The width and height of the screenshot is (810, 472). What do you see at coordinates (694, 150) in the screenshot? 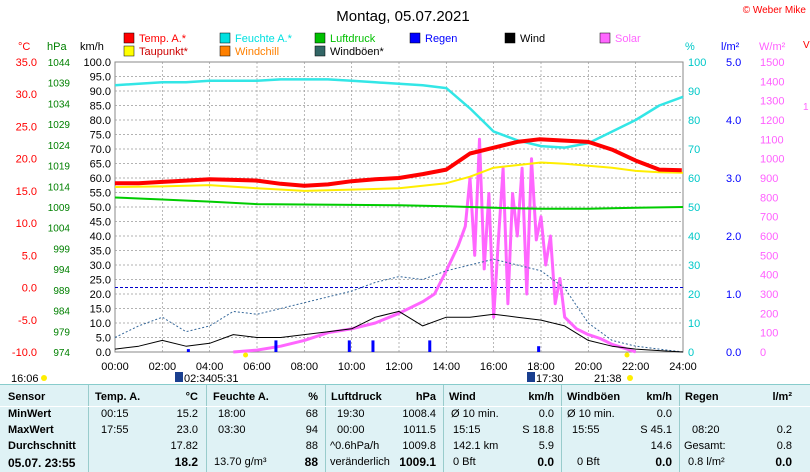
I see `humidity-tick-label: 70` at bounding box center [694, 150].